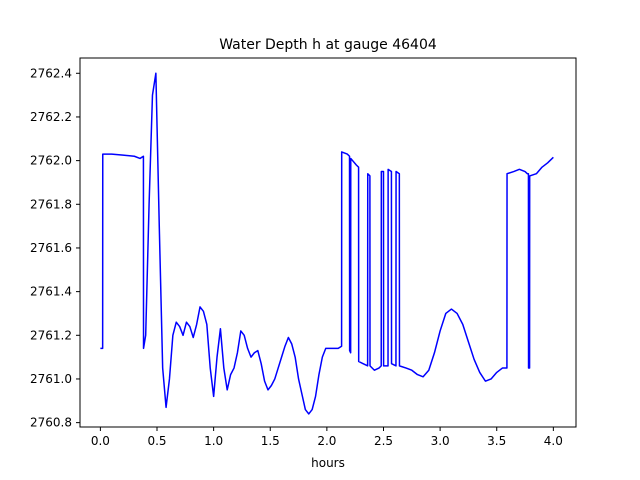  What do you see at coordinates (328, 45) in the screenshot?
I see `chart-title: Water Depth h at gauge 46404` at bounding box center [328, 45].